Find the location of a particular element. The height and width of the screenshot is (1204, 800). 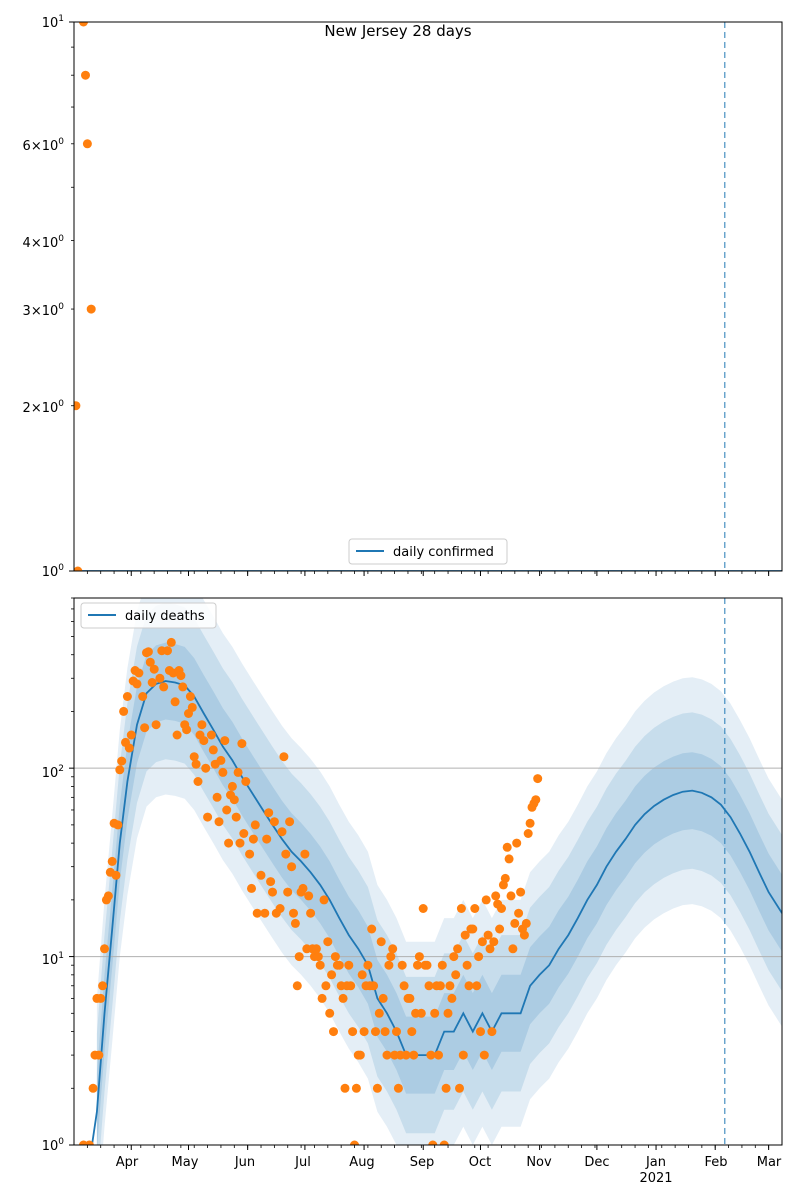

deaths-xtick-label: Apr is located at coordinates (127, 1162).